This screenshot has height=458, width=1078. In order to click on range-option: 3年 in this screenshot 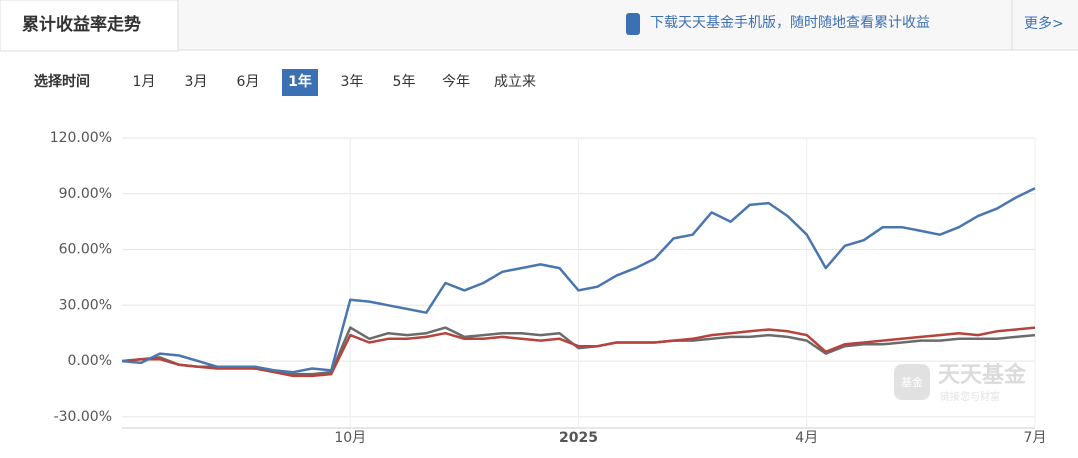, I will do `click(352, 82)`.